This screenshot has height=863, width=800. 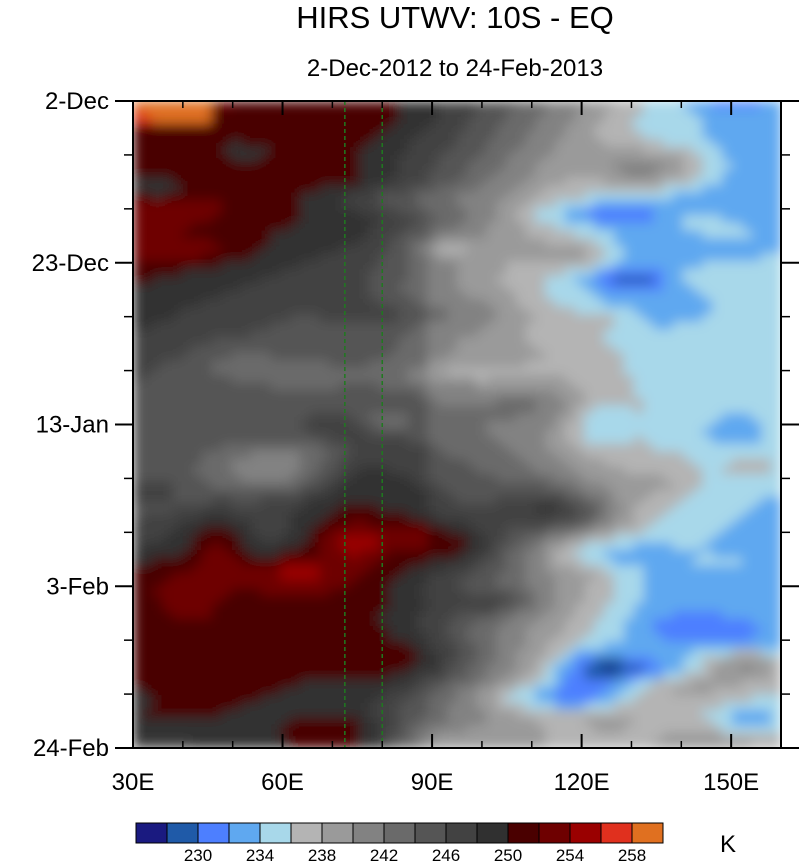 I want to click on colorbar-tick-label: 254, so click(x=570, y=854).